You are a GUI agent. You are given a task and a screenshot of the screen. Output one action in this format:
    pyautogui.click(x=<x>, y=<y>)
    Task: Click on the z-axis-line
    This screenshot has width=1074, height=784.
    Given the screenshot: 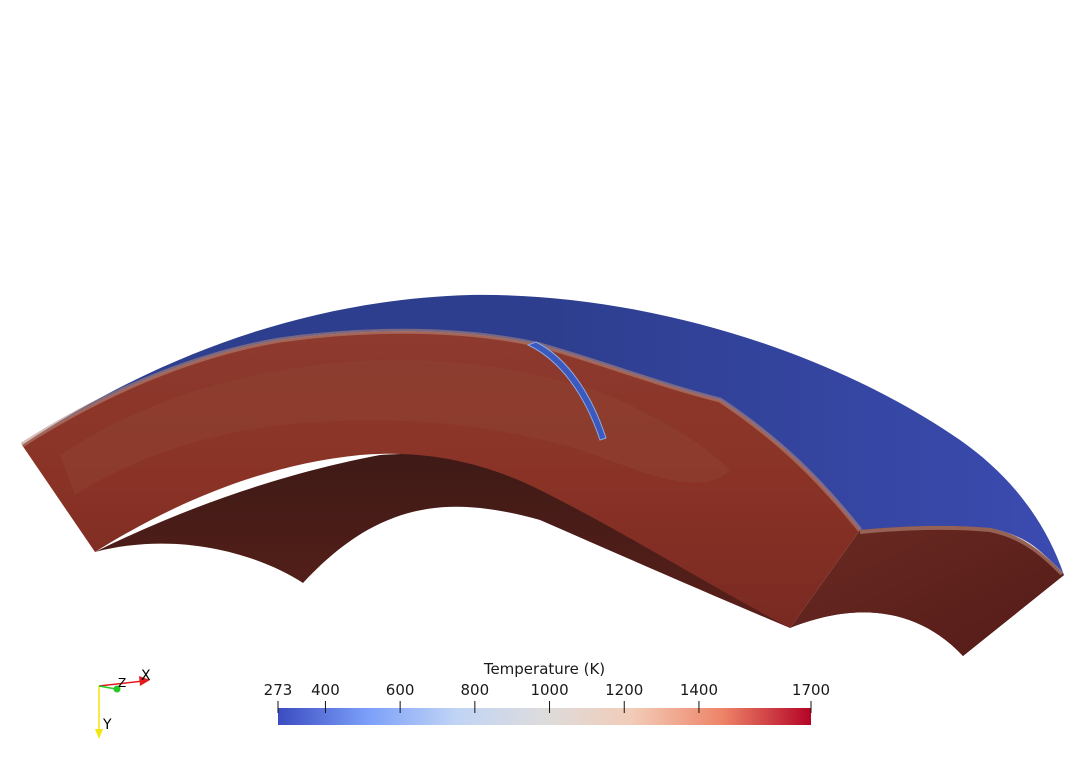 What is the action you would take?
    pyautogui.click(x=107, y=687)
    